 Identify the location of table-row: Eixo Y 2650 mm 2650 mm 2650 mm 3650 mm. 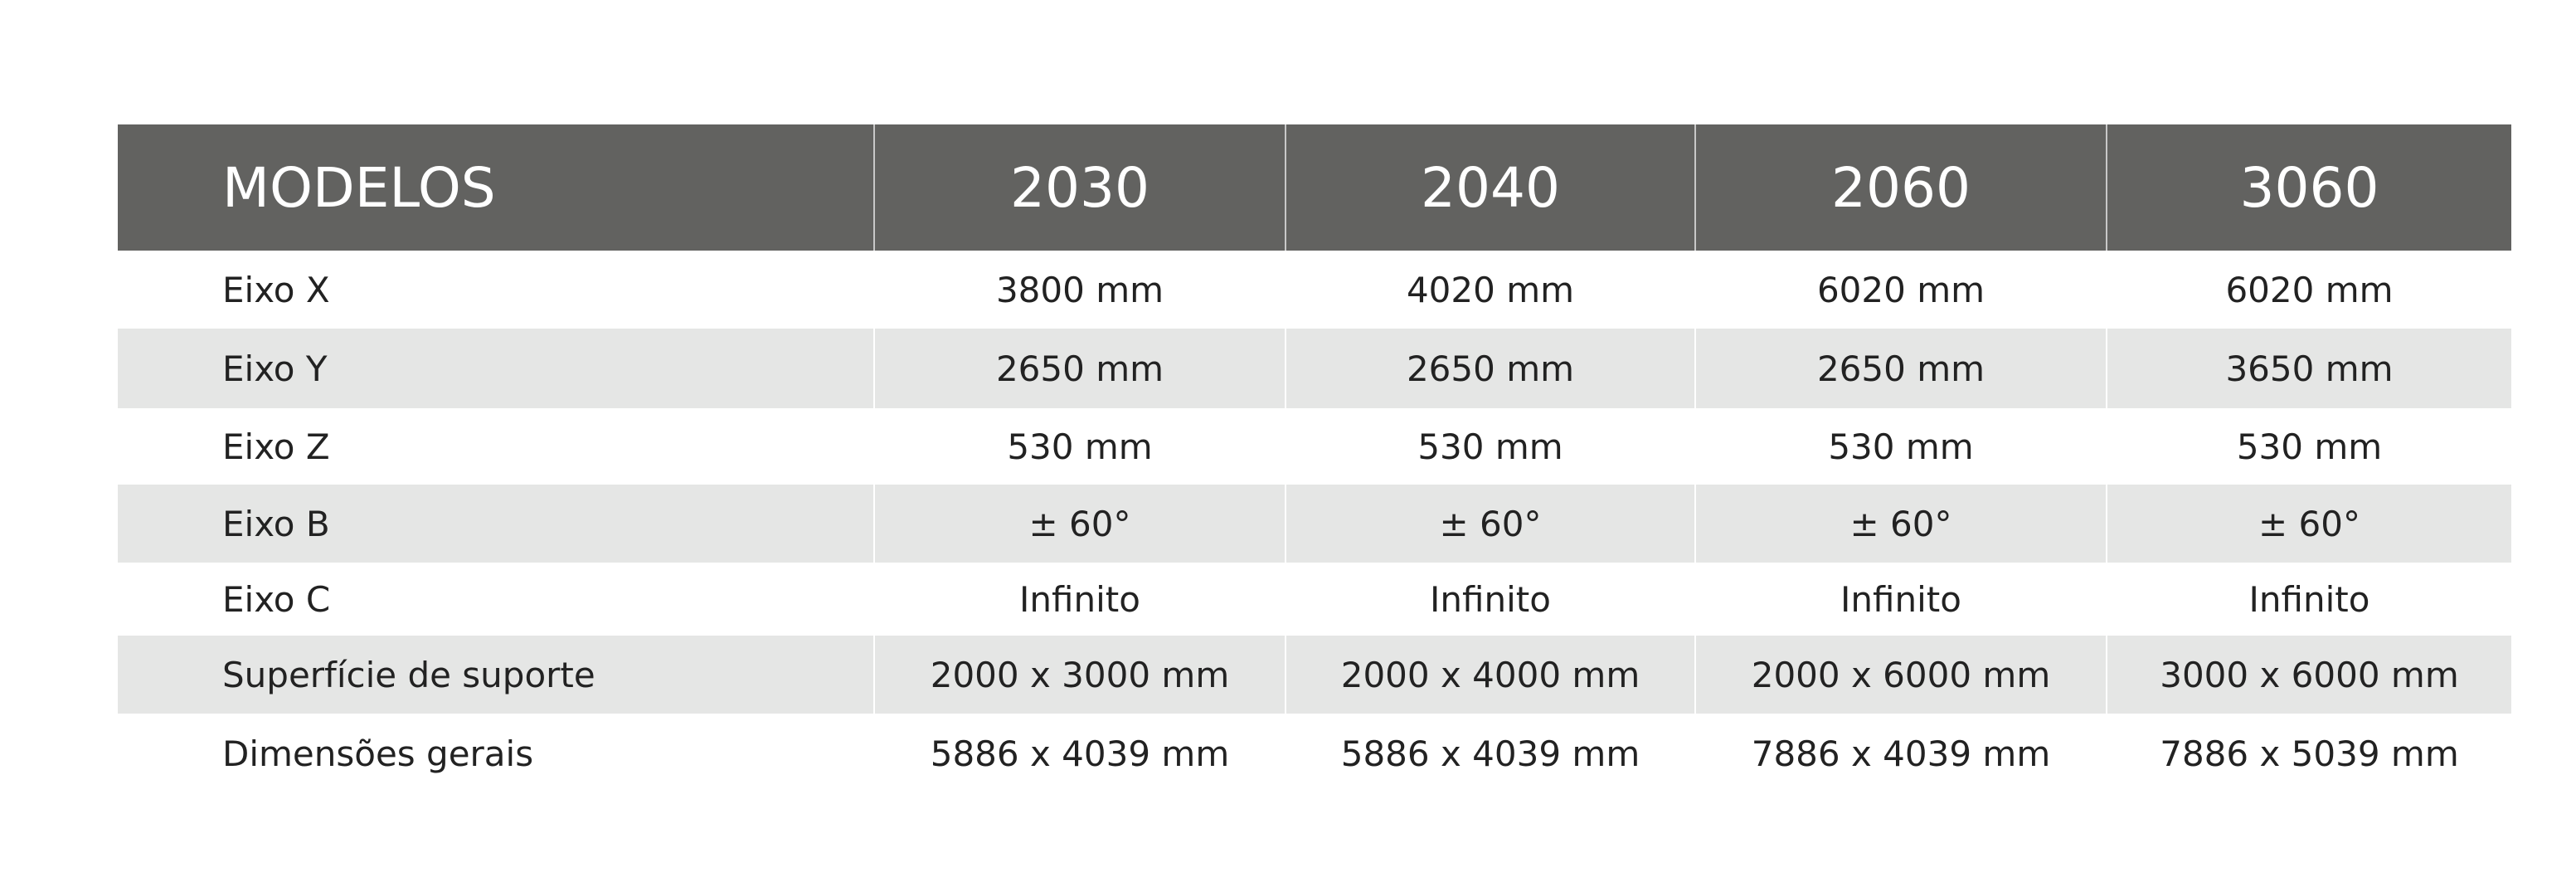
(1315, 368).